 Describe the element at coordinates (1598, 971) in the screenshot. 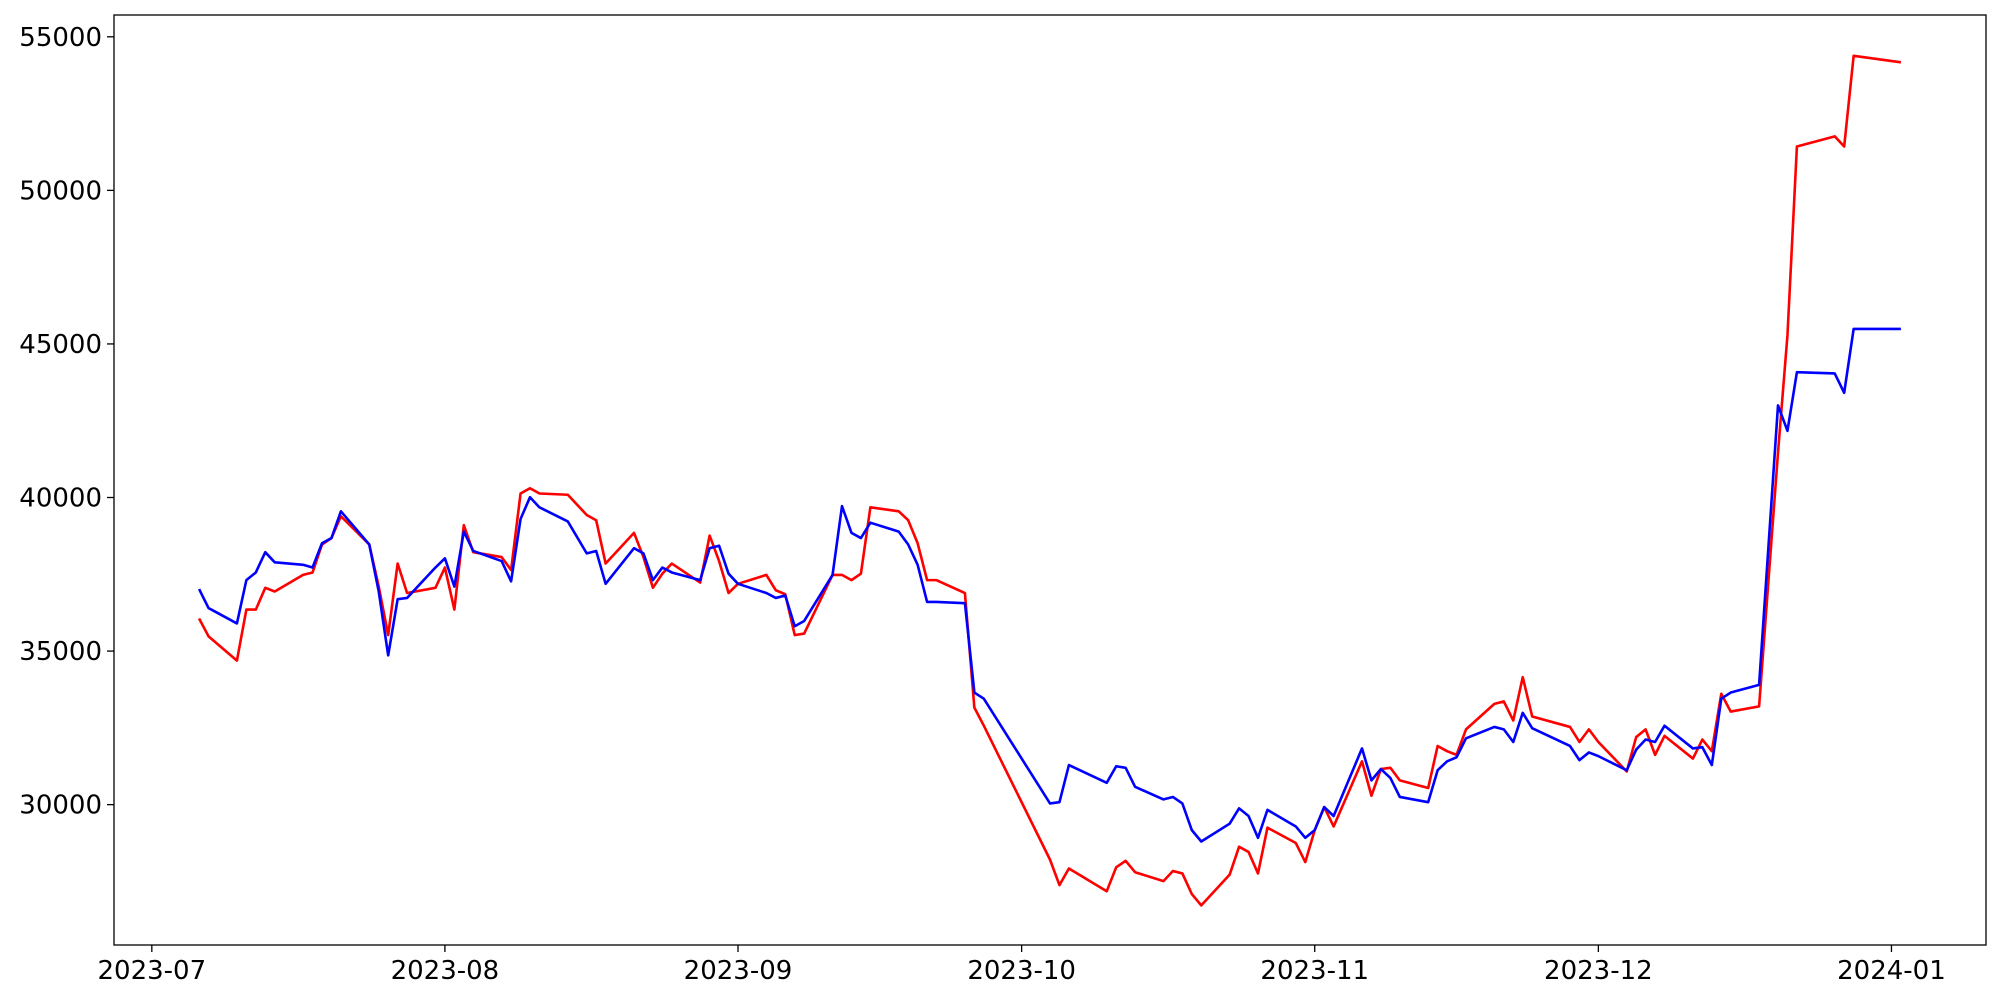

I see `x-tick-label: 2023-12` at that location.